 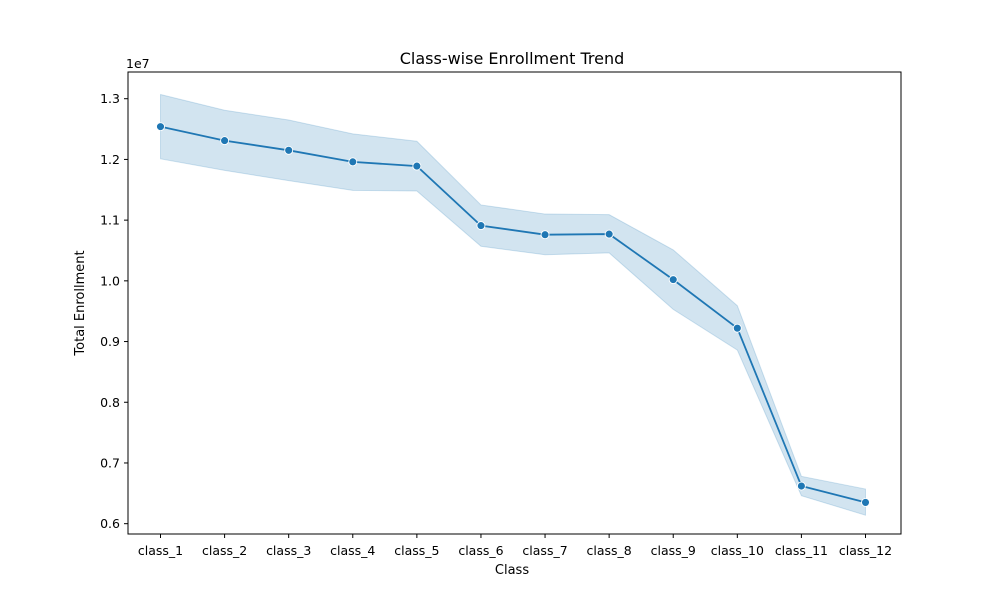 What do you see at coordinates (512, 570) in the screenshot?
I see `x-axis-label: Class` at bounding box center [512, 570].